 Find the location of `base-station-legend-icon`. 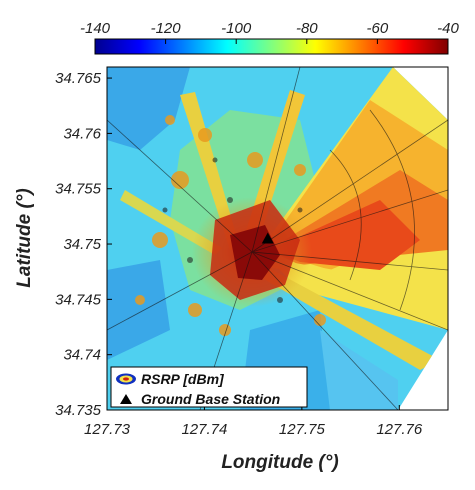

base-station-legend-icon is located at coordinates (126, 399).